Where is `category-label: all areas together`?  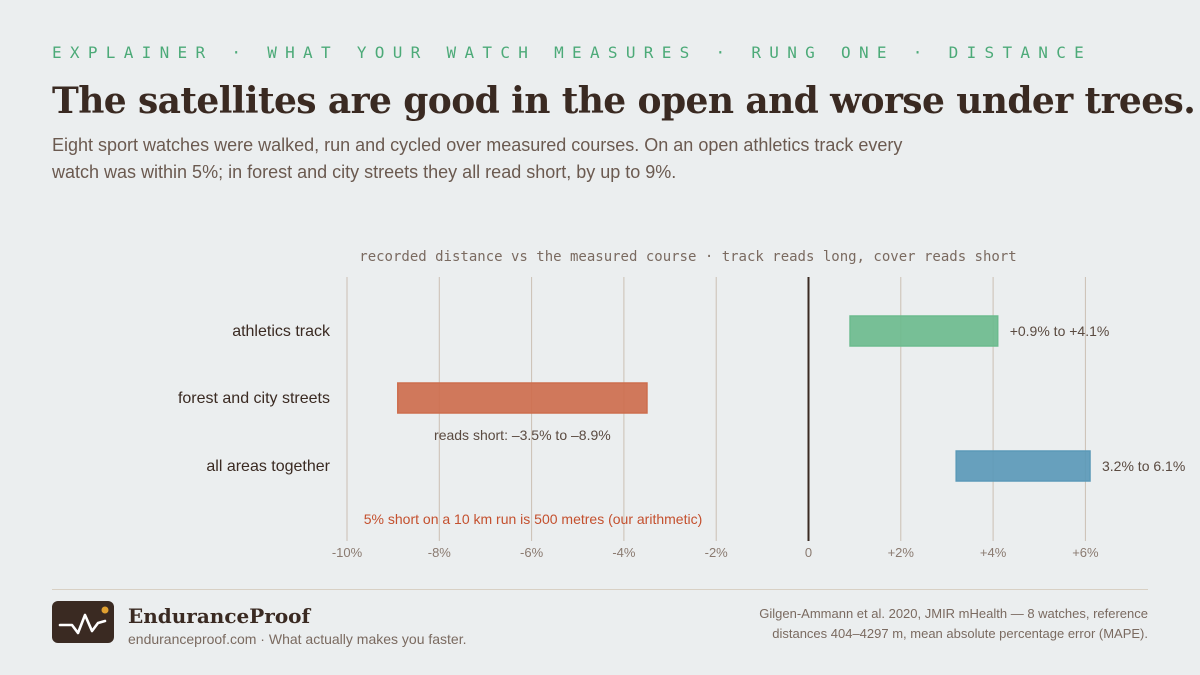
category-label: all areas together is located at coordinates (268, 466).